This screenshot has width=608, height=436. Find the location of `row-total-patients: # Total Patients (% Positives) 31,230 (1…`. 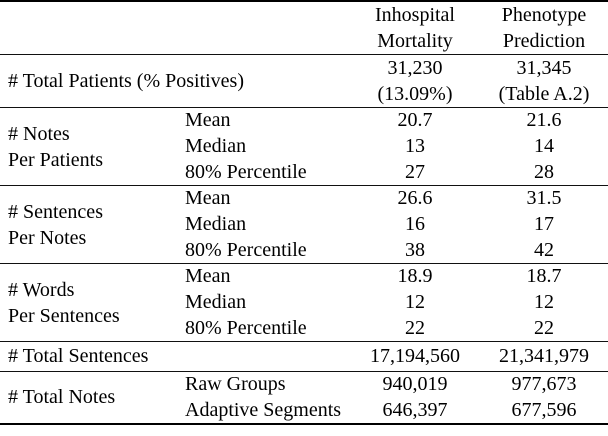

row-total-patients: # Total Patients (% Positives) 31,230 (1… is located at coordinates (304, 81).